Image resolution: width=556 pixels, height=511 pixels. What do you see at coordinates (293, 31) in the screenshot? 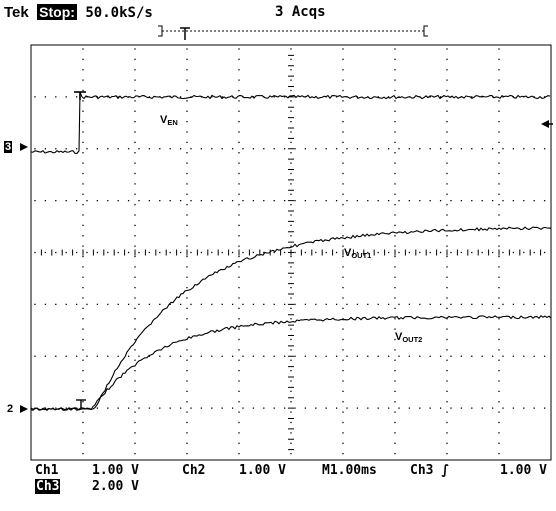
I see `record-view-bracket` at bounding box center [293, 31].